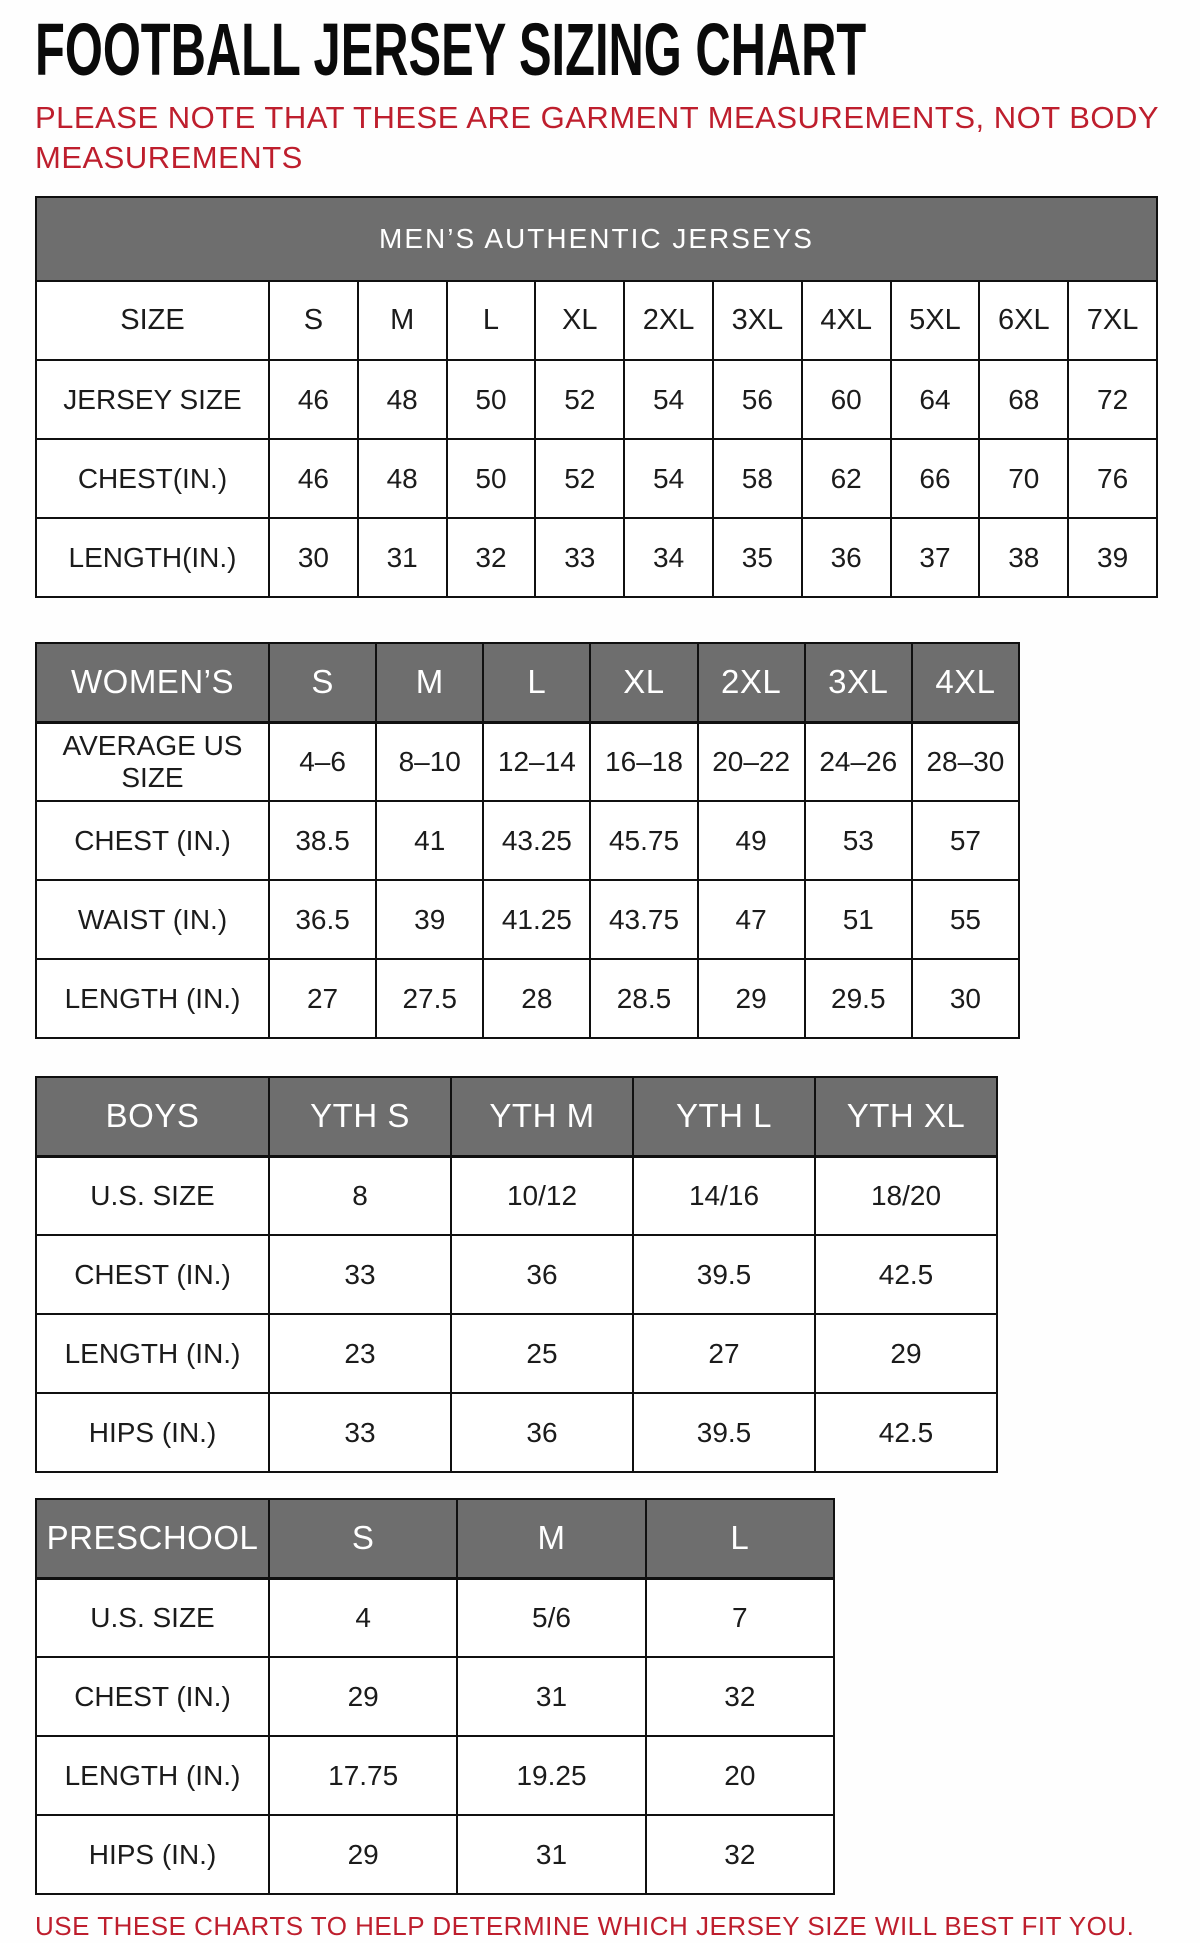 Image resolution: width=1200 pixels, height=1943 pixels. What do you see at coordinates (858, 683) in the screenshot?
I see `column-header-cell: 3XL` at bounding box center [858, 683].